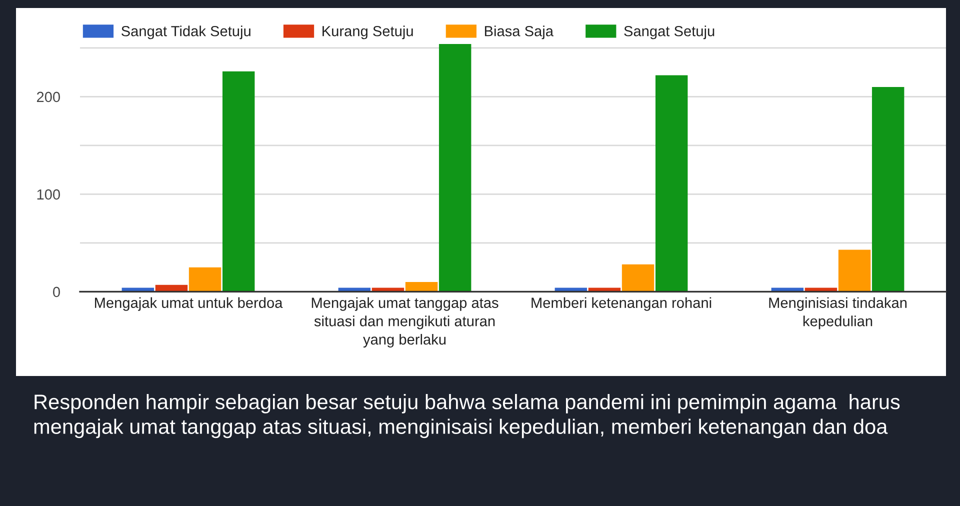 This screenshot has height=506, width=960. I want to click on legend-label: Kurang Setuju, so click(367, 33).